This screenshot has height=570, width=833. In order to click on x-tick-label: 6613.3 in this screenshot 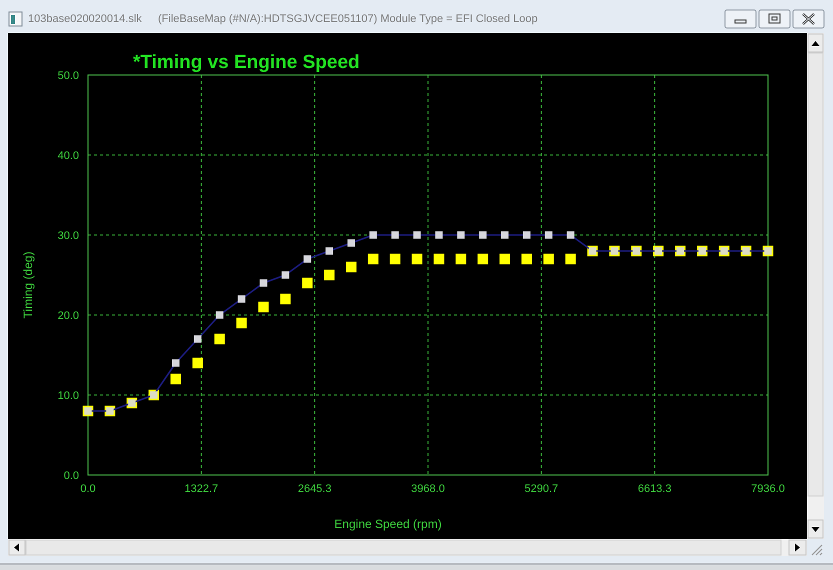, I will do `click(655, 489)`.